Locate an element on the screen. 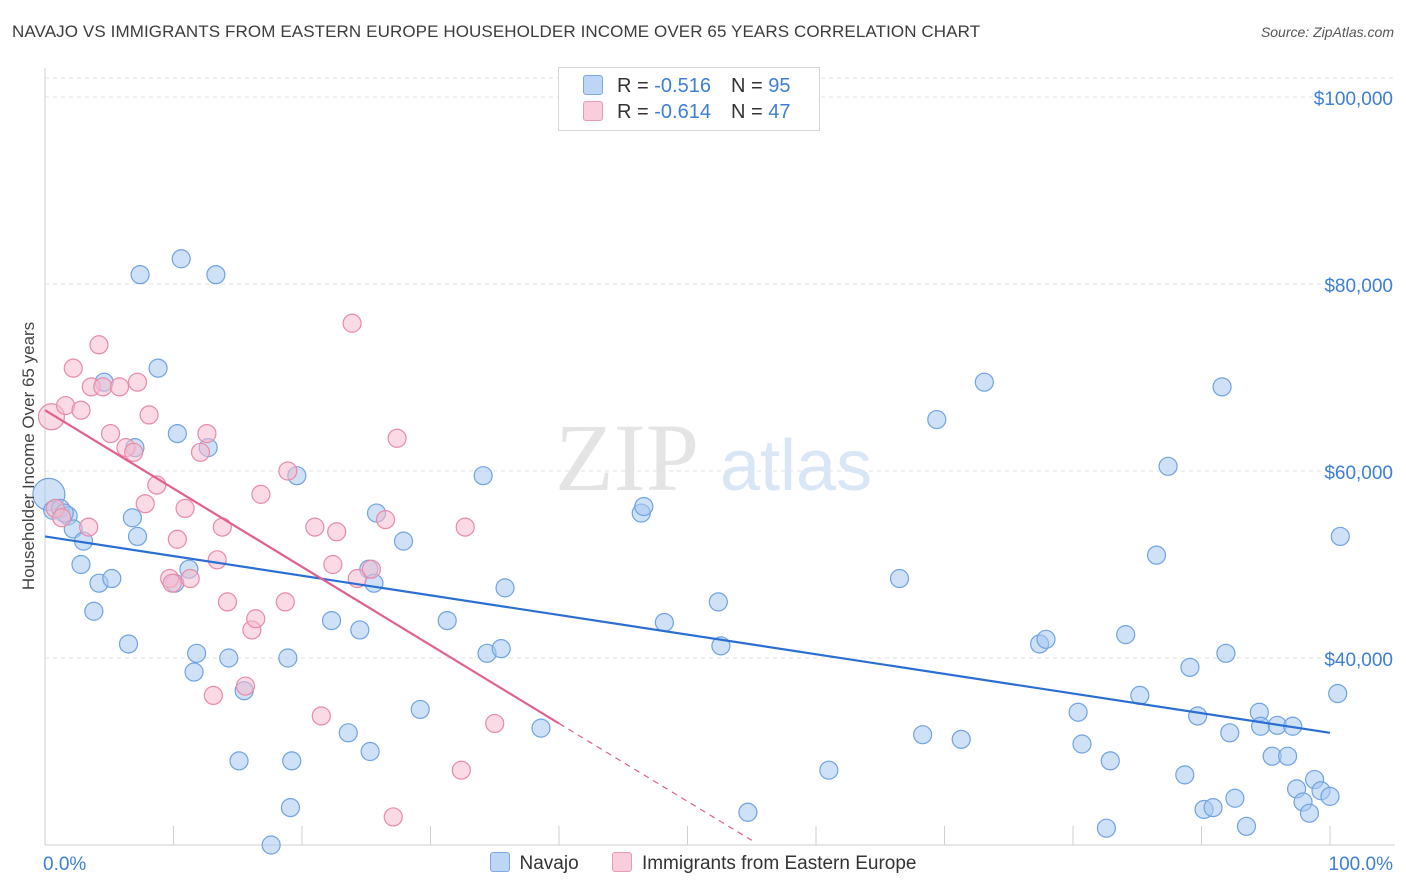 The width and height of the screenshot is (1406, 892). legend-r-value: -0.614 is located at coordinates (682, 112).